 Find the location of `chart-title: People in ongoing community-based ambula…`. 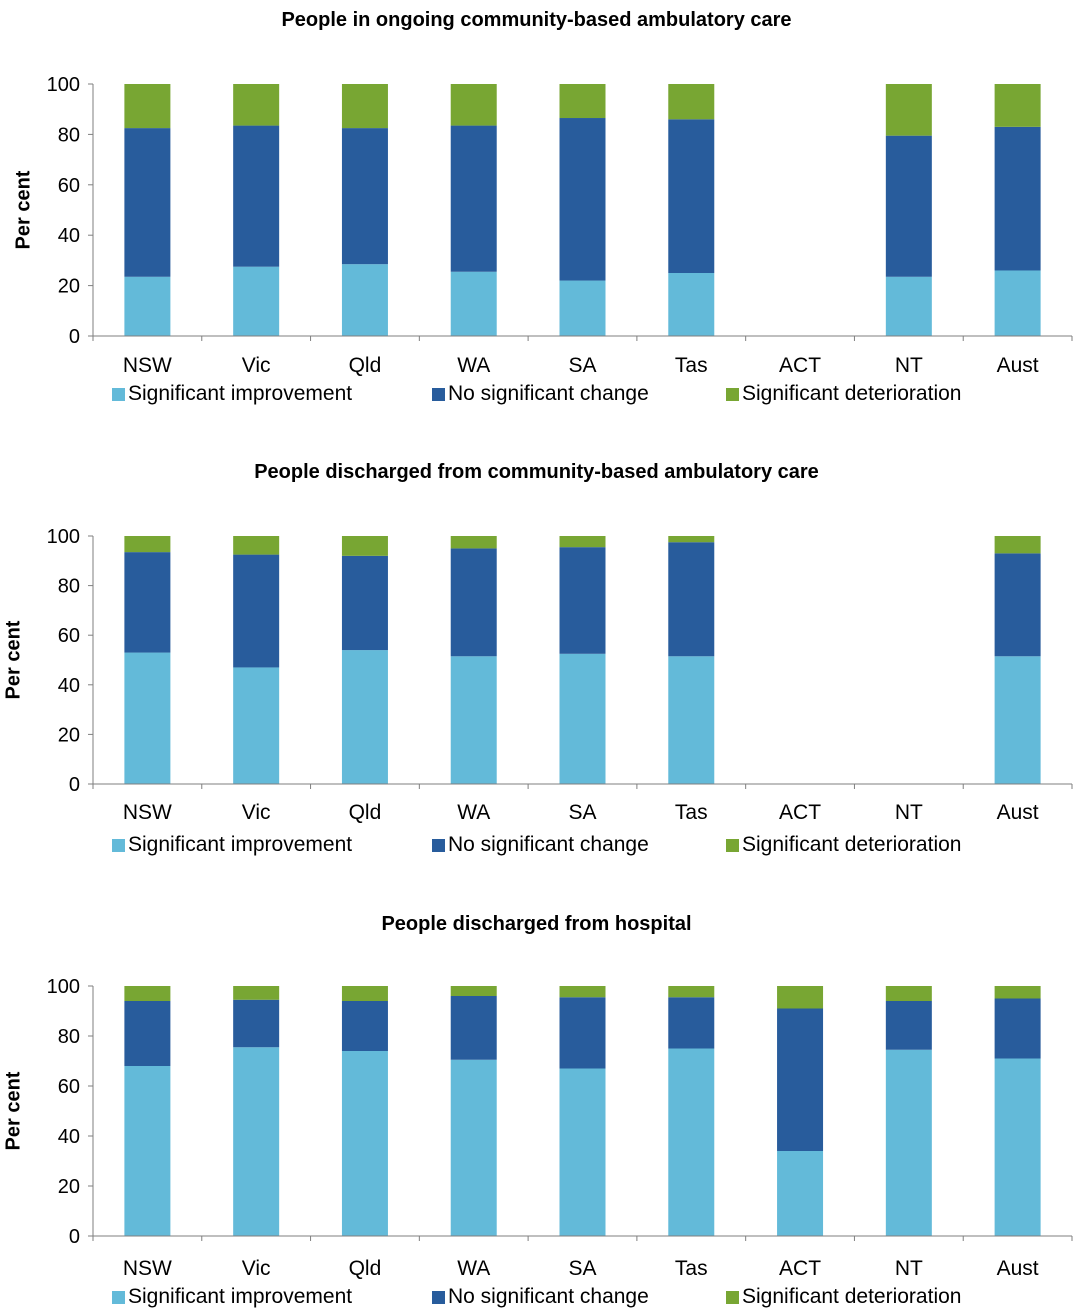

chart-title: People in ongoing community-based ambula… is located at coordinates (536, 20).